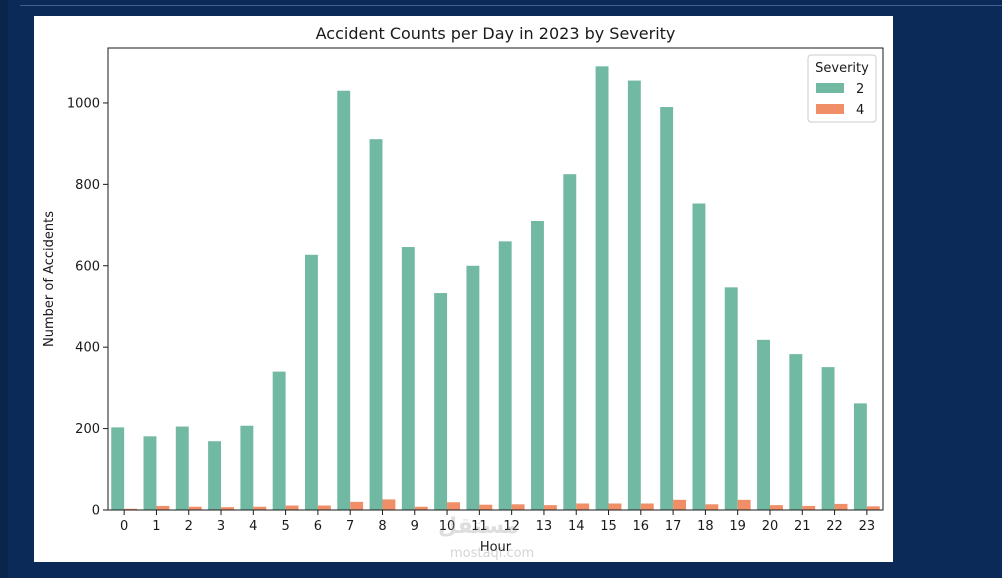 The image size is (1002, 578). Describe the element at coordinates (253, 526) in the screenshot. I see `x-tick-label: 4` at that location.